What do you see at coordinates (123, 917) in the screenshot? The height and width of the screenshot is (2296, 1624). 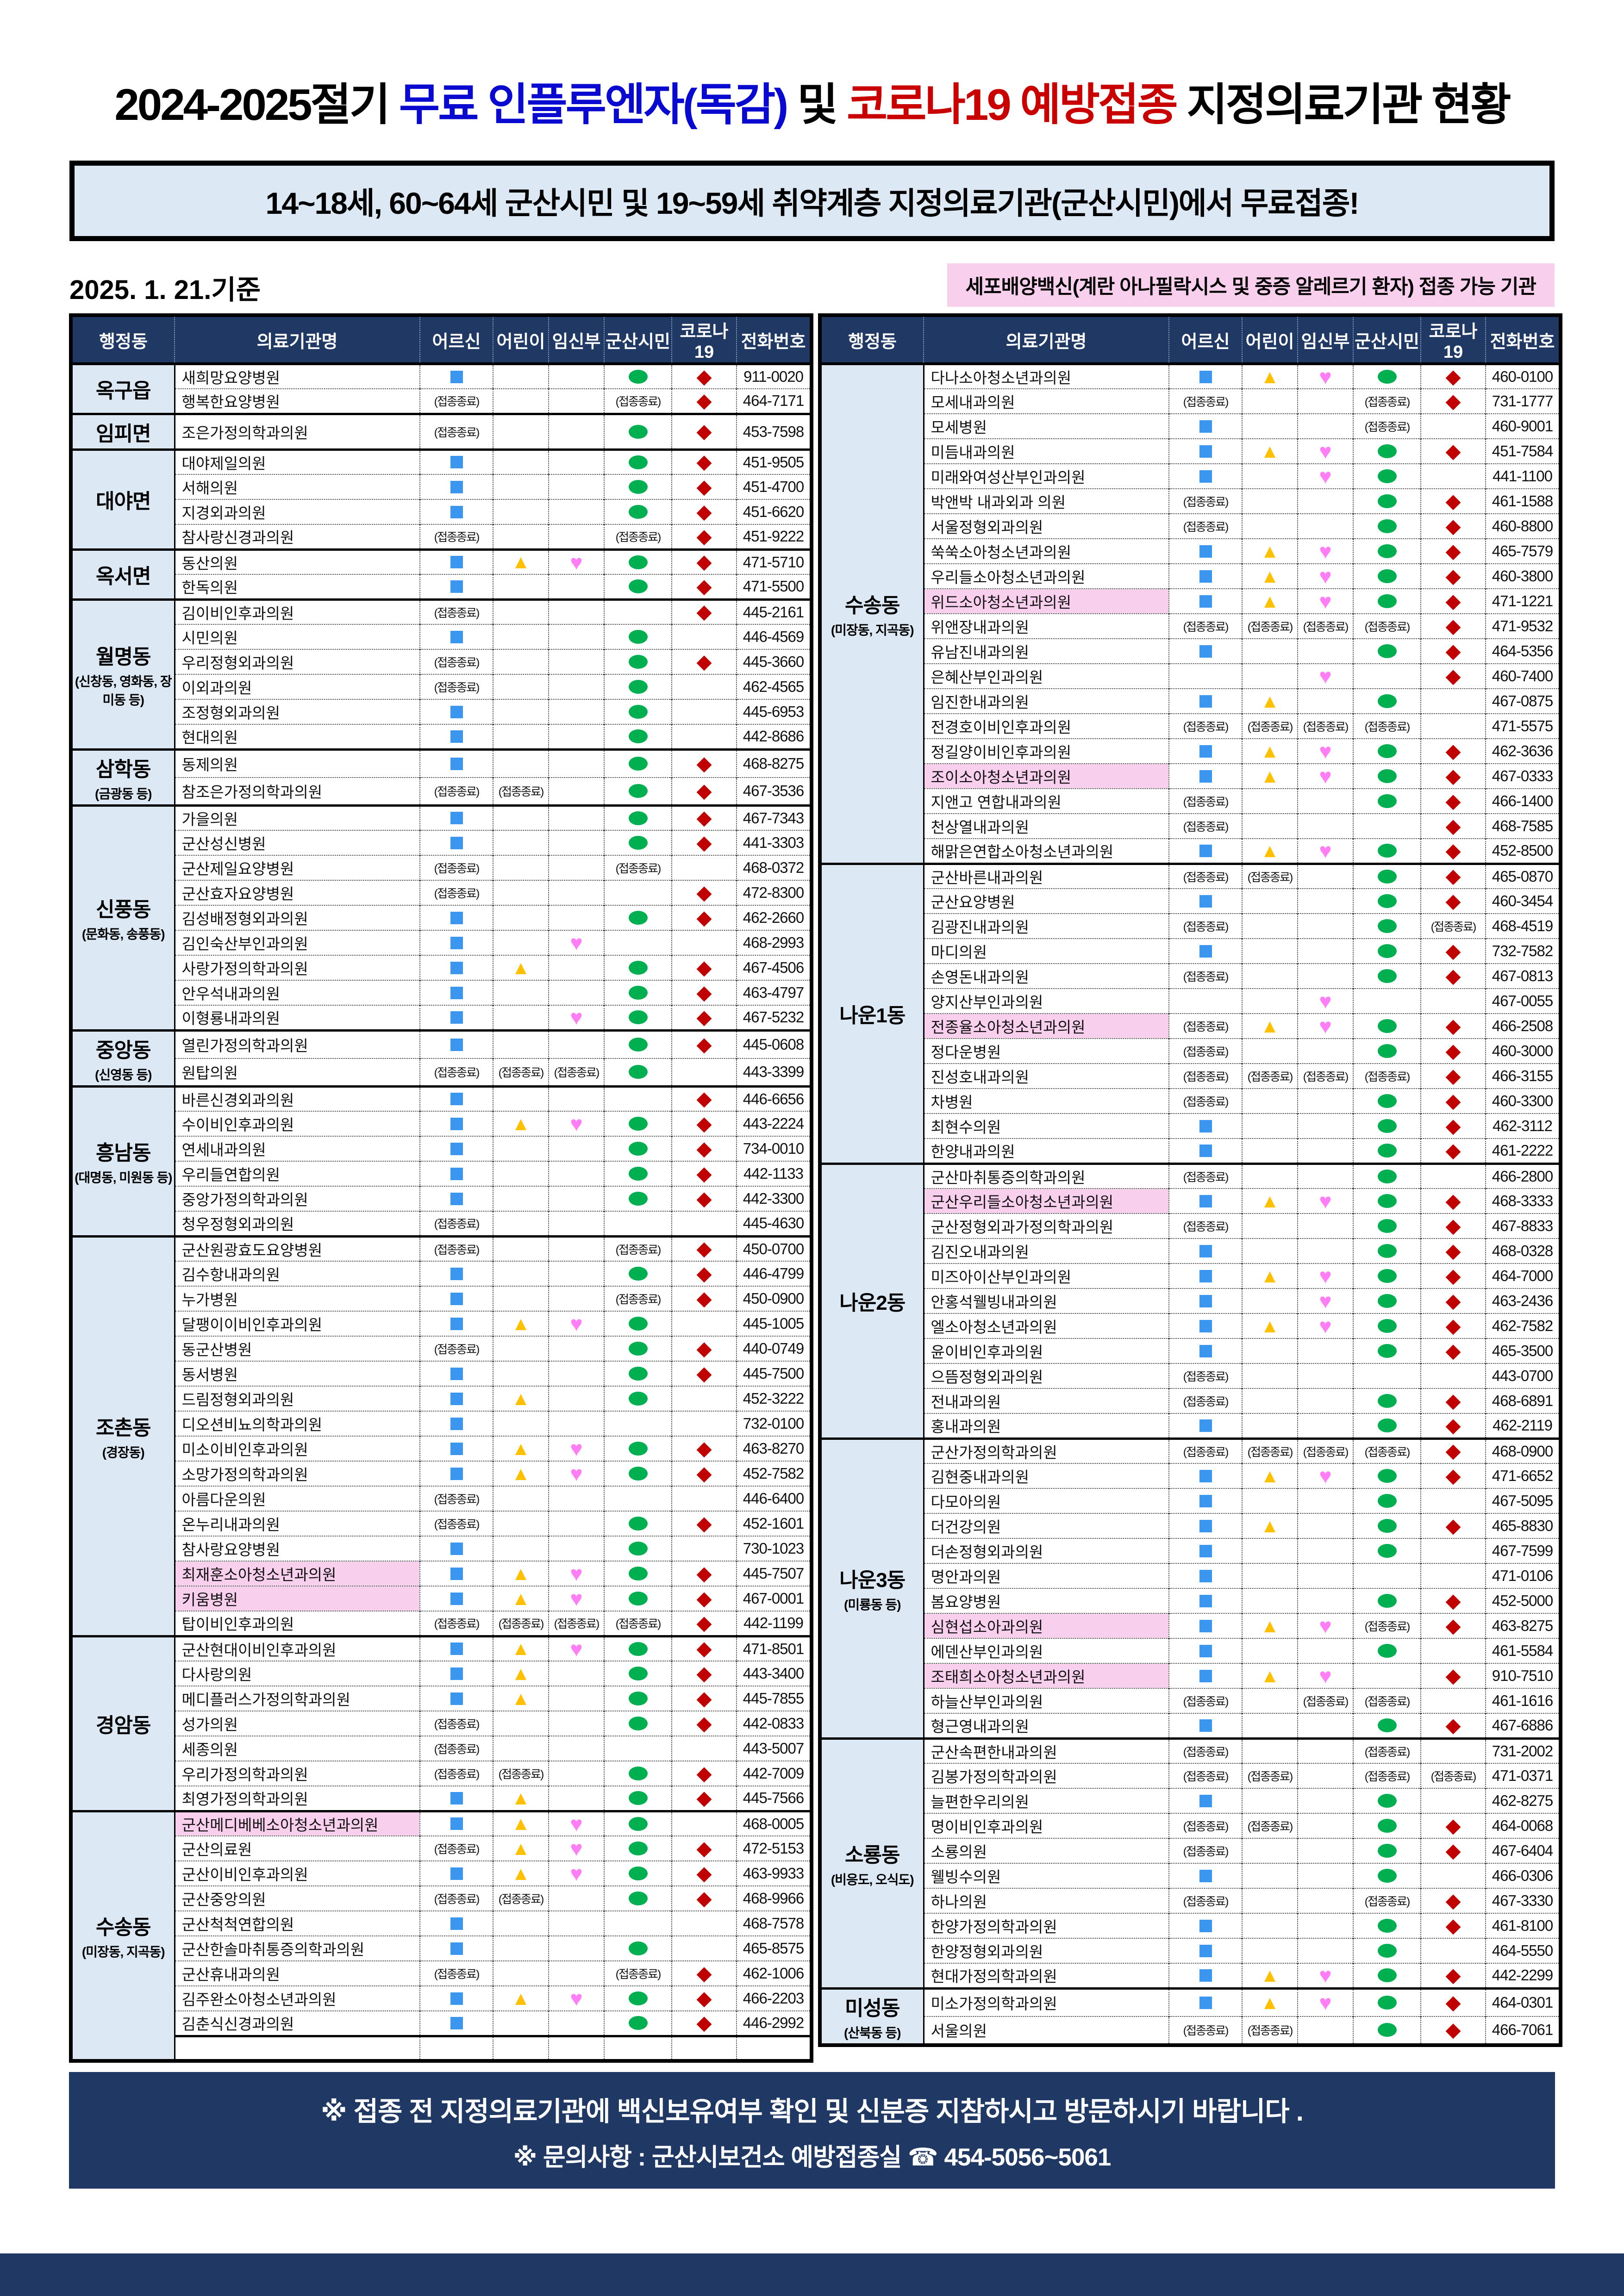 I see `district-cell: 신풍동 (문화동, 송풍동)` at bounding box center [123, 917].